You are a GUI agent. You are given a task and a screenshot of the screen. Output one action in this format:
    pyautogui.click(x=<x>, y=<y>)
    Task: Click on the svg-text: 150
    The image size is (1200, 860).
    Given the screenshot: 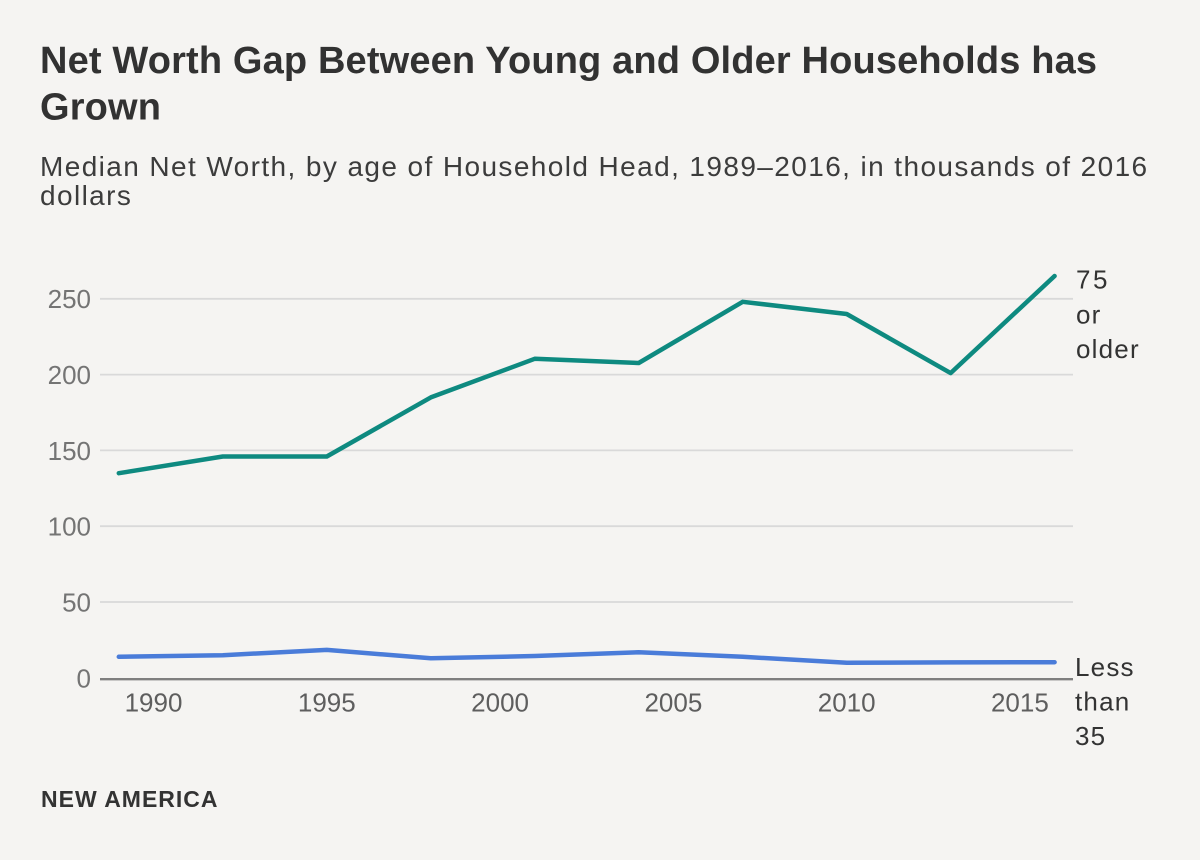 What is the action you would take?
    pyautogui.click(x=69, y=451)
    